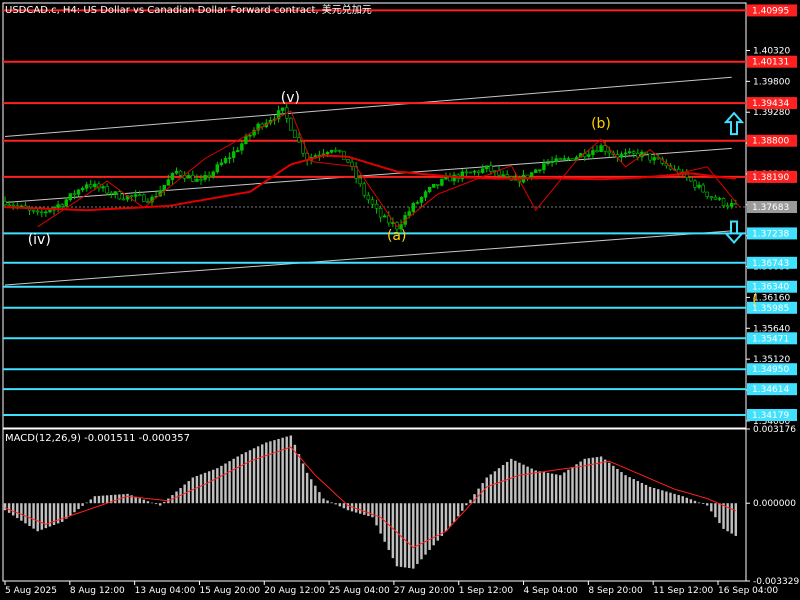 The width and height of the screenshot is (800, 600). I want to click on wave-label: (a), so click(397, 236).